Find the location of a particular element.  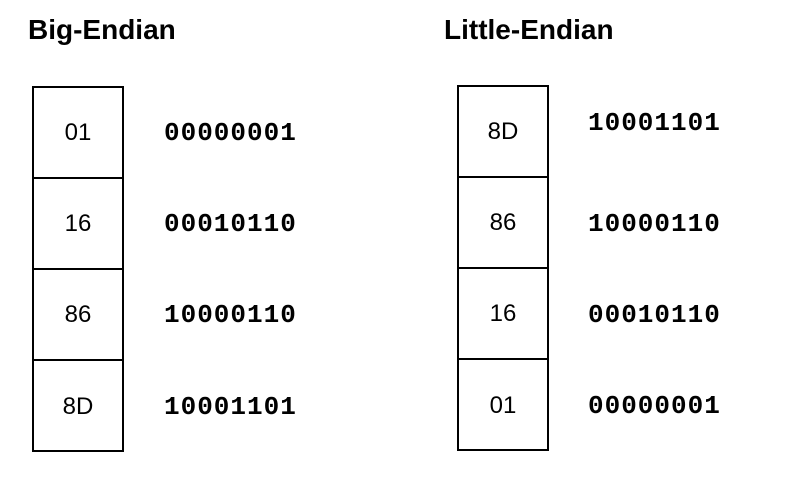

little-endian-byte-2-binary: 00010110 is located at coordinates (654, 315).